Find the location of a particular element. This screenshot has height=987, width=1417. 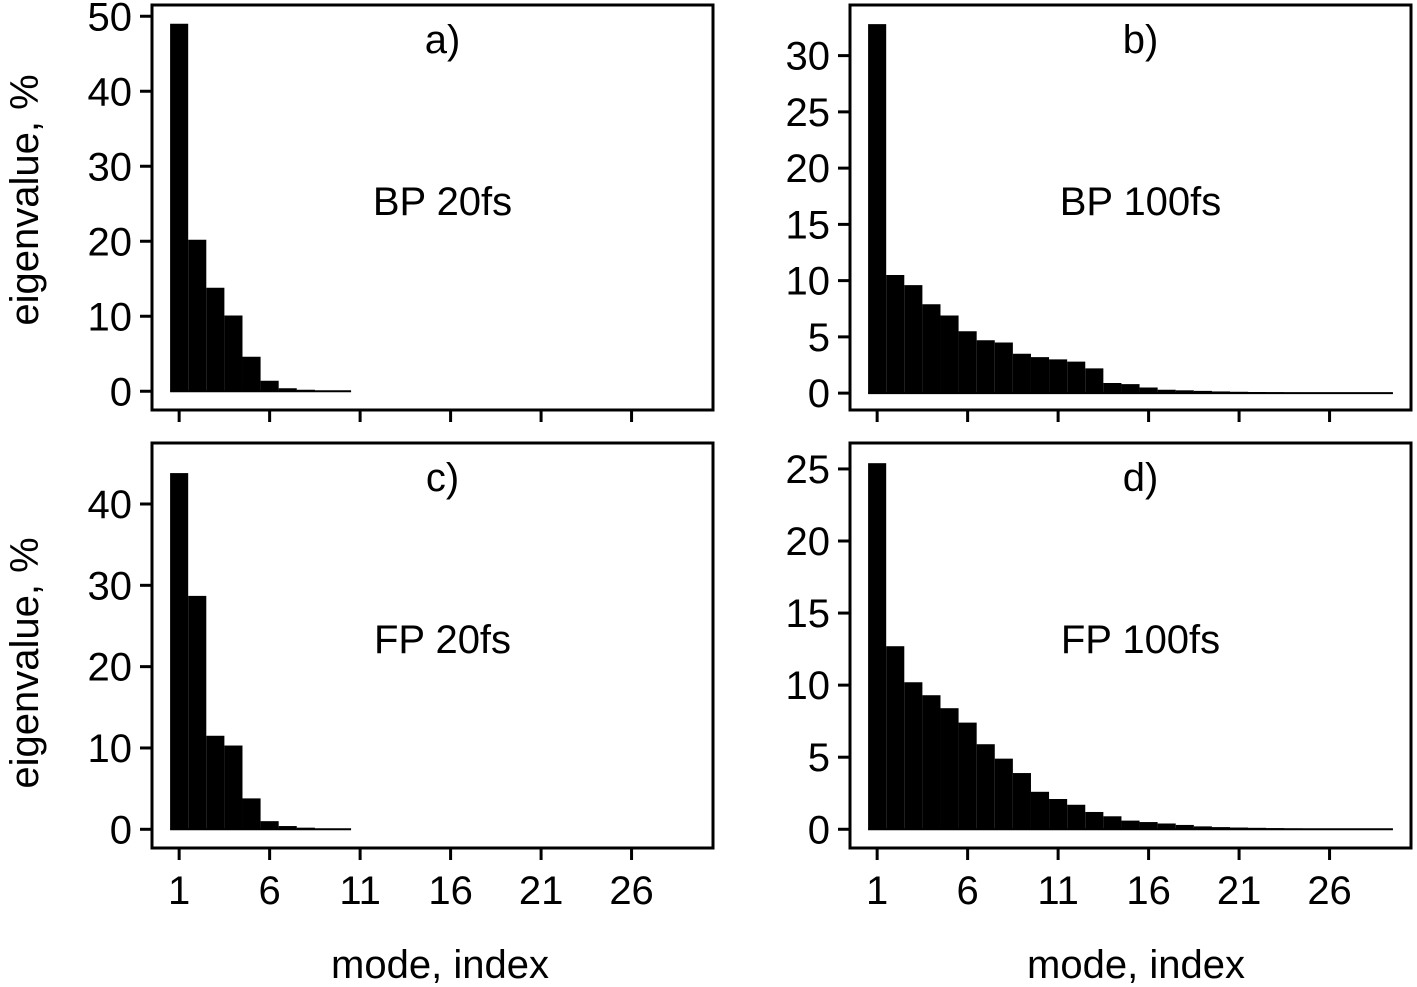

panel-letter-d: d) is located at coordinates (1141, 478).